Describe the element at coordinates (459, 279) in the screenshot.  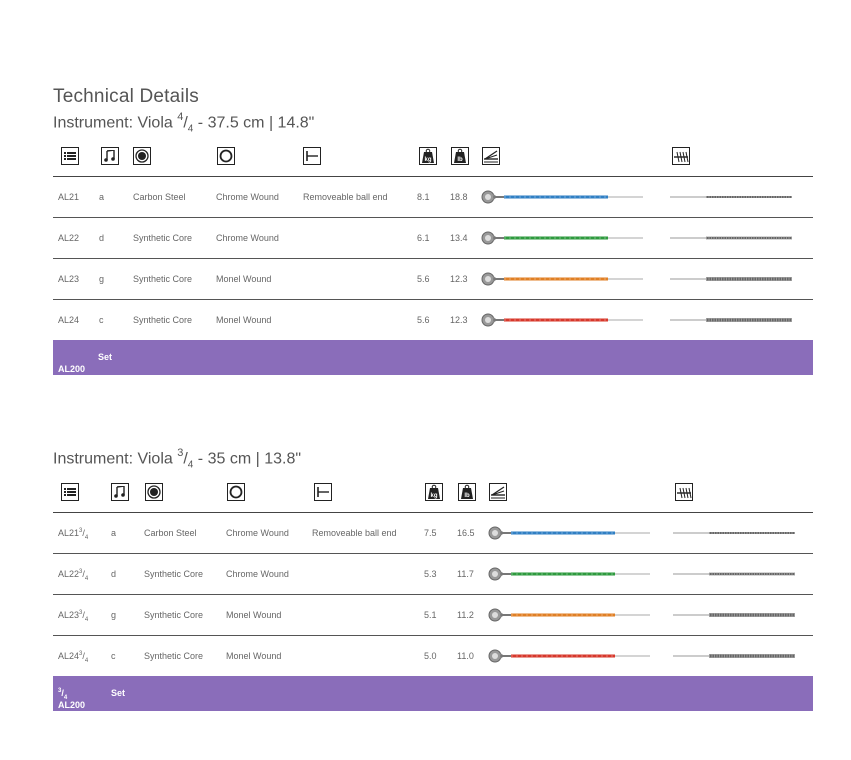
I see `cell-lb: 12.3` at that location.